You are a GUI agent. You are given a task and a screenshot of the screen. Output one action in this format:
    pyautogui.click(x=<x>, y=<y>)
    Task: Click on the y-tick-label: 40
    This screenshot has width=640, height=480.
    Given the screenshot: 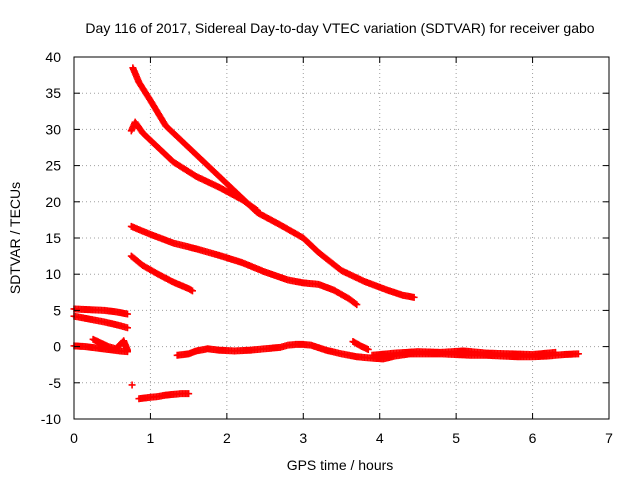 What is the action you would take?
    pyautogui.click(x=53, y=57)
    